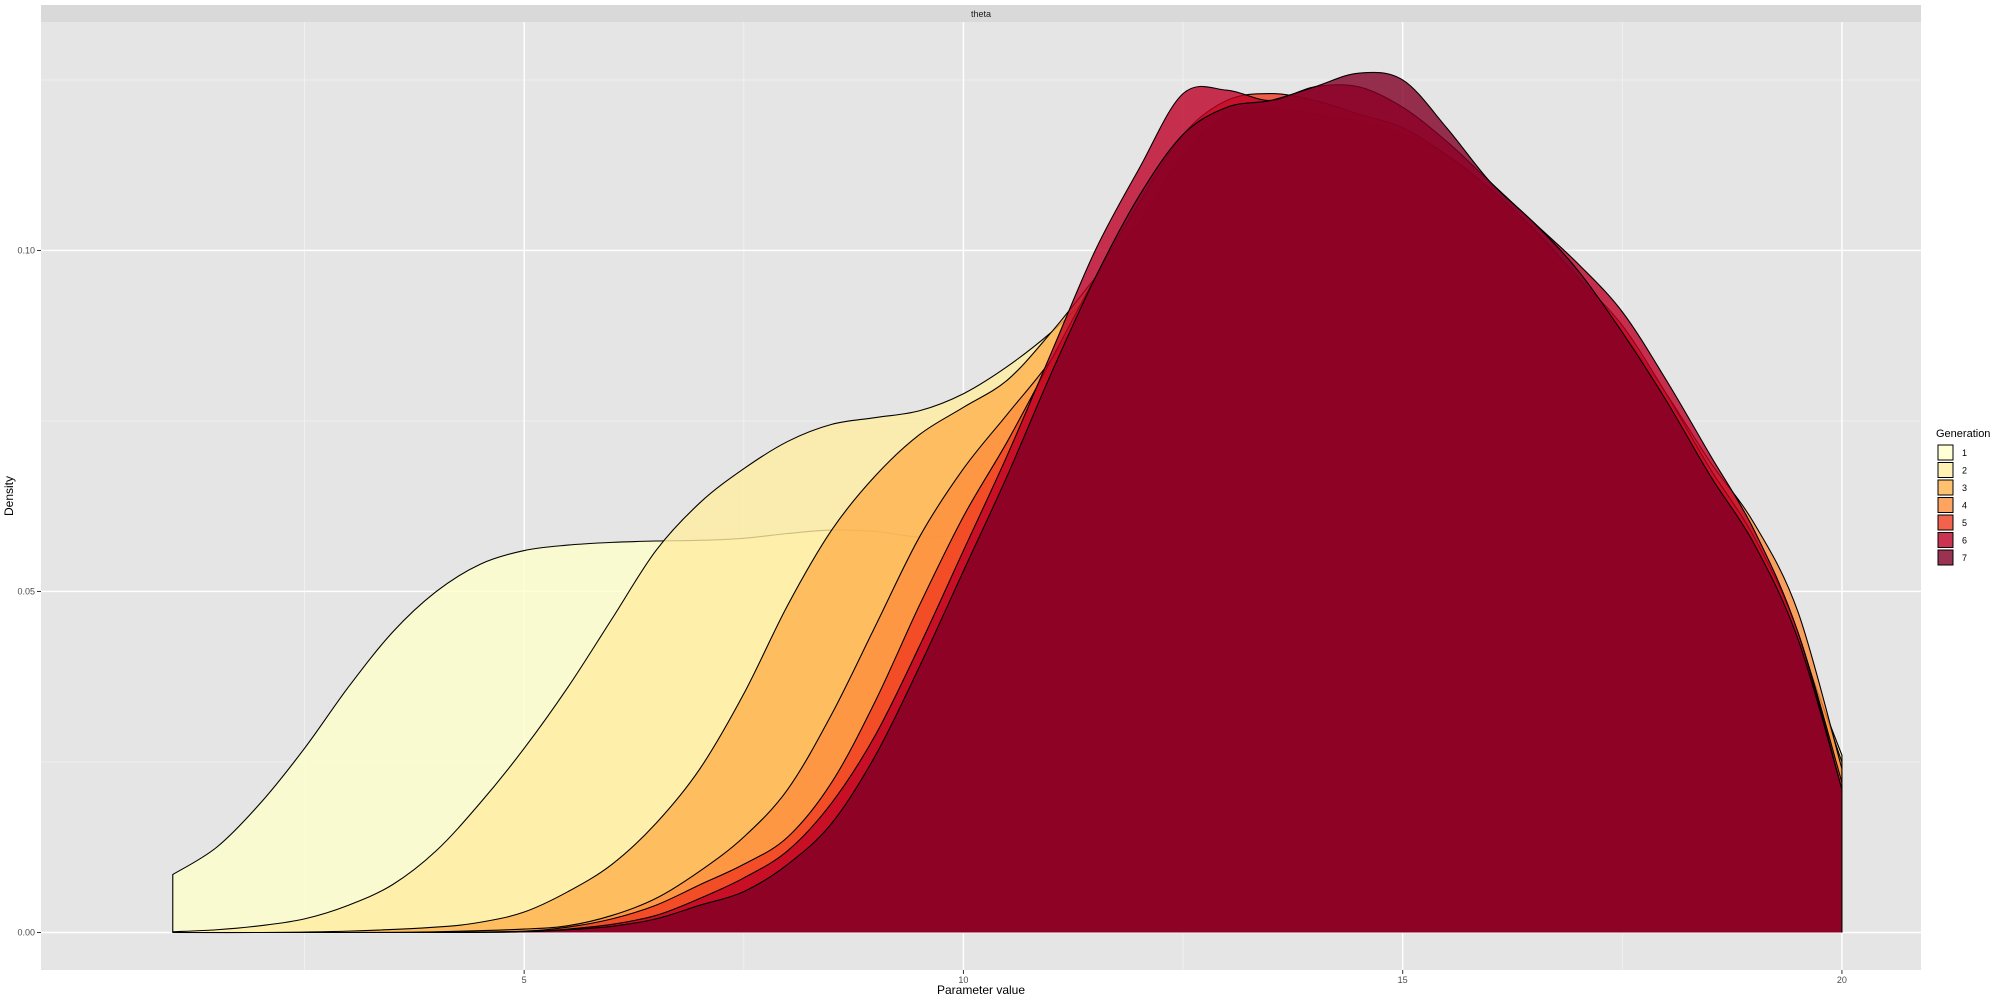  What do you see at coordinates (981, 990) in the screenshot?
I see `x-axis-title: Parameter value` at bounding box center [981, 990].